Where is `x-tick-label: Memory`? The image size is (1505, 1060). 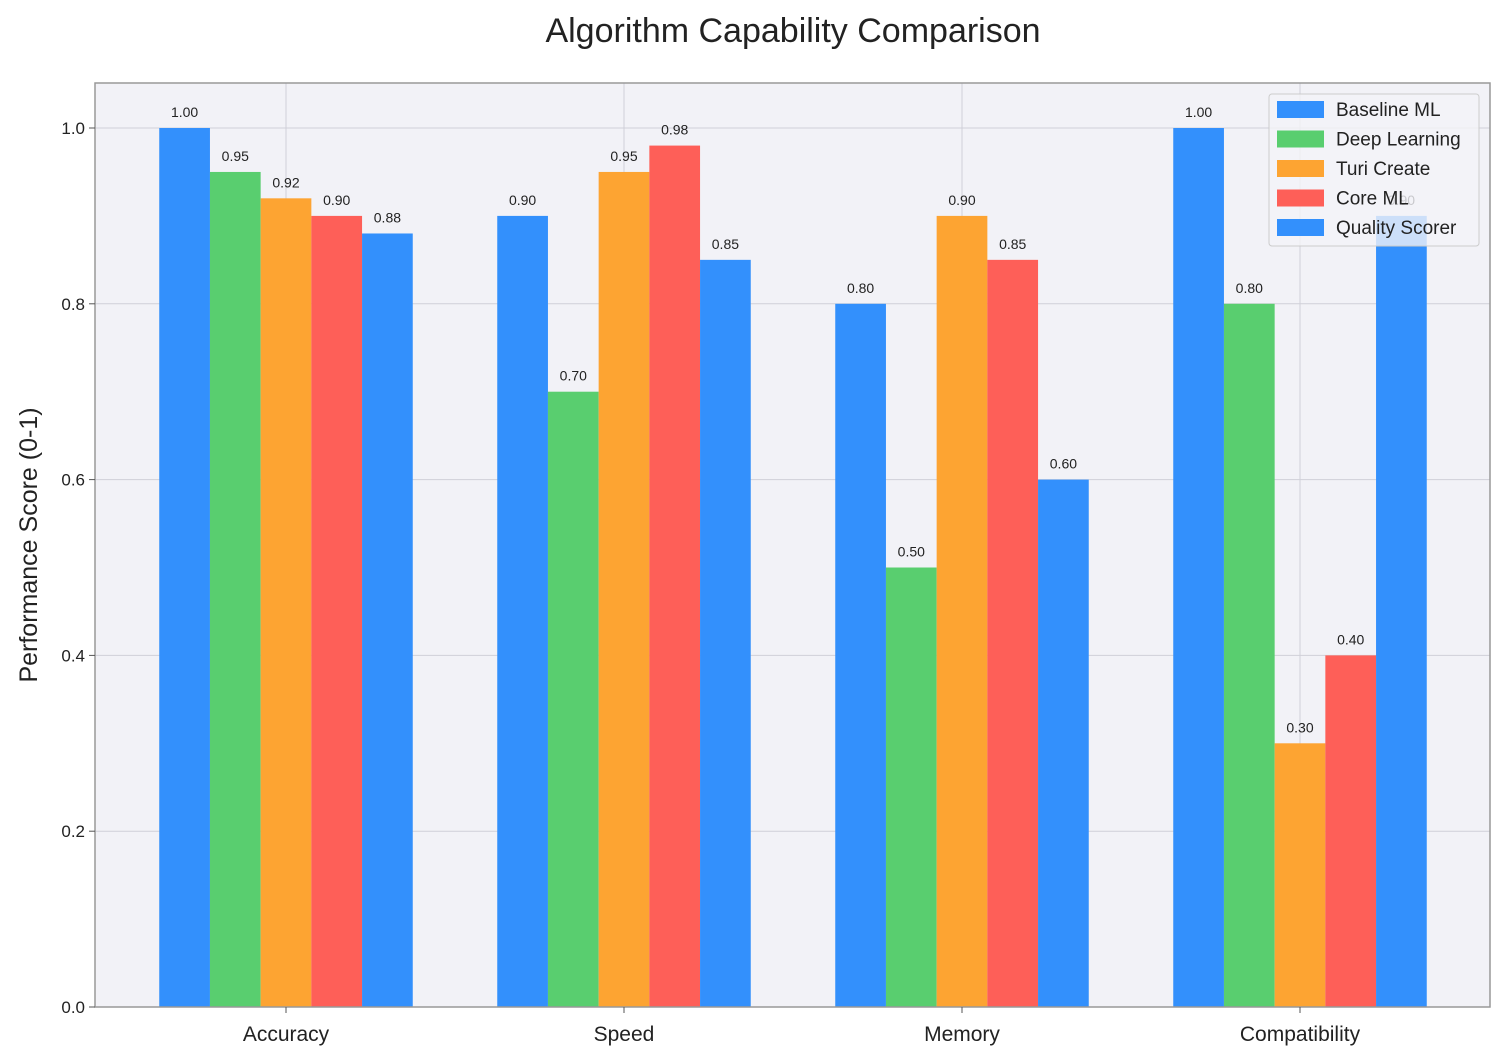
x-tick-label: Memory is located at coordinates (962, 1034).